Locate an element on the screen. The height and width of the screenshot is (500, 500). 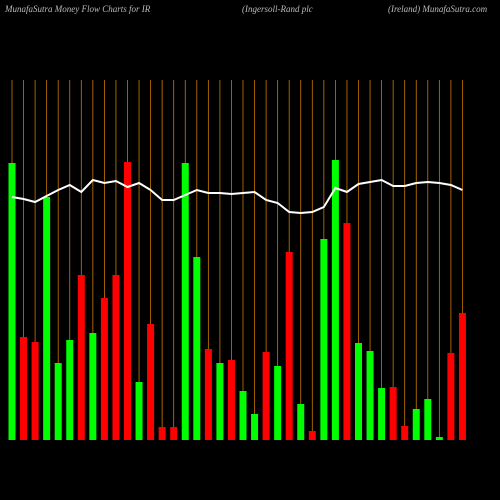
chart-source: (Ireland) MunafaSutra.com is located at coordinates (438, 9).